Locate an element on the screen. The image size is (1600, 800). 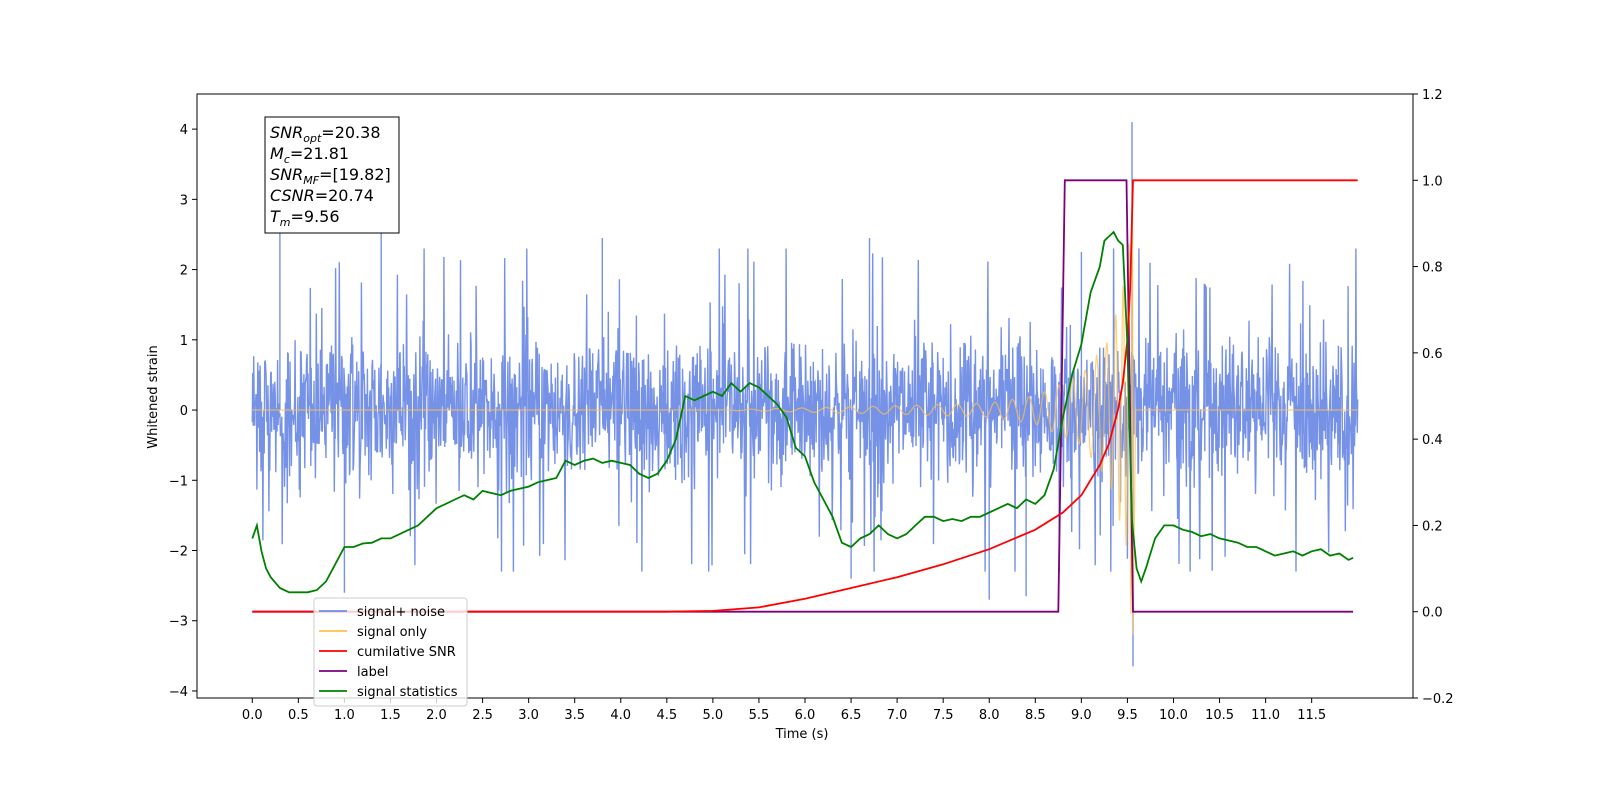
legend-label: cumilative SNR is located at coordinates (406, 652).